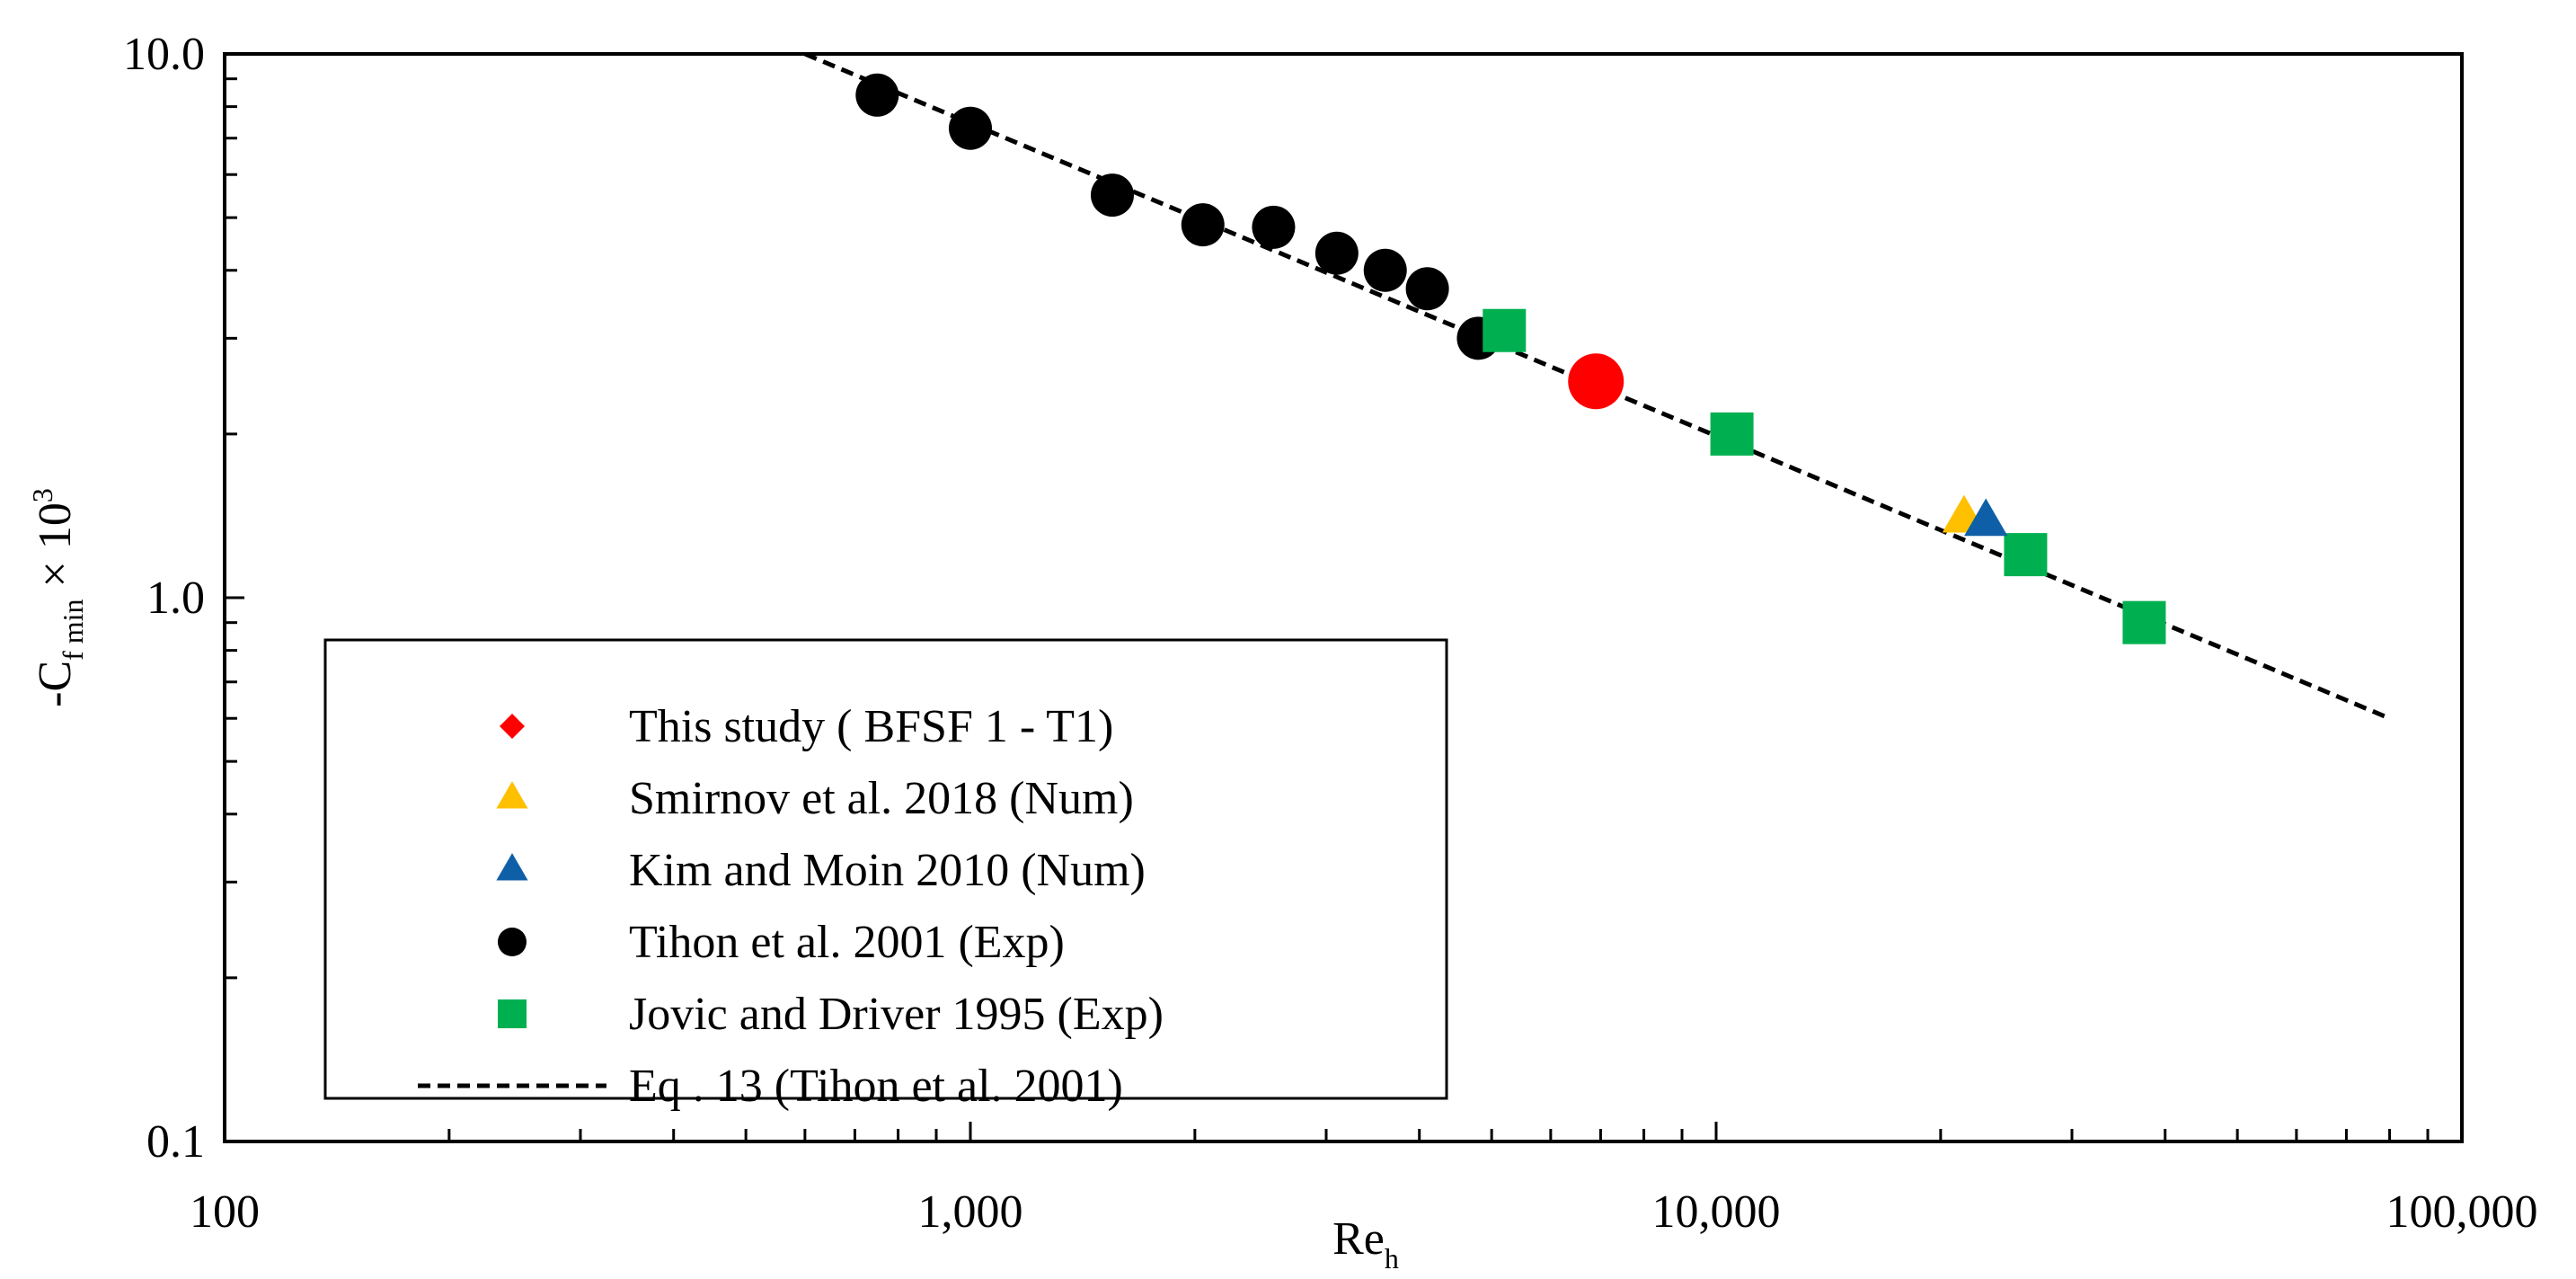 This screenshot has height=1279, width=2576. I want to click on legend-label: This study ( BFSF 1 - T1), so click(871, 726).